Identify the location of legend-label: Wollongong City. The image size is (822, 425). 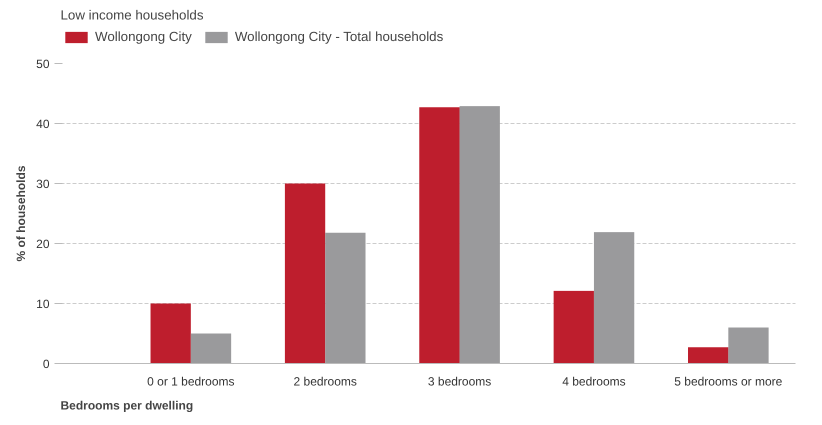
(143, 36).